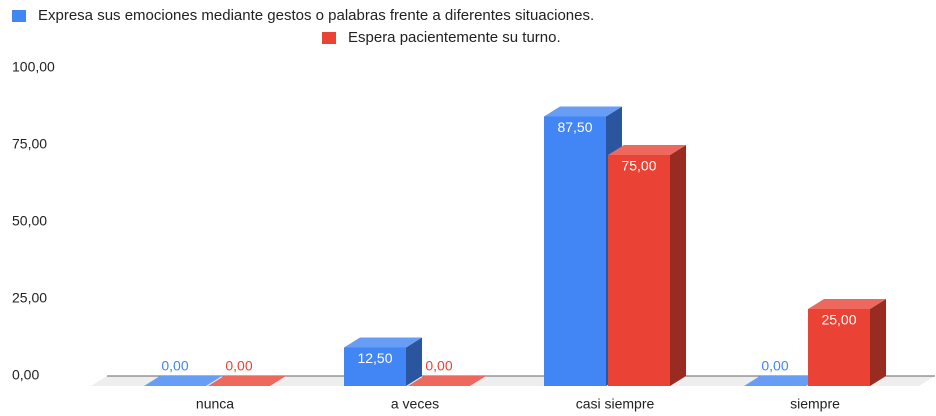  What do you see at coordinates (29, 144) in the screenshot?
I see `y-tick-label: 75,00` at bounding box center [29, 144].